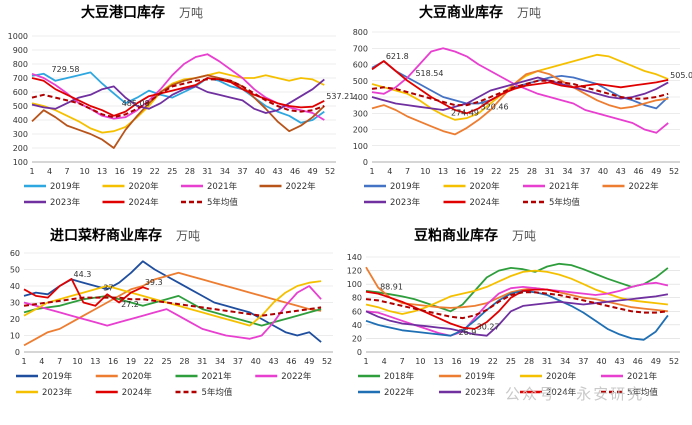 The width and height of the screenshot is (692, 425). Describe the element at coordinates (144, 186) in the screenshot. I see `legend-label: 2020年` at that location.